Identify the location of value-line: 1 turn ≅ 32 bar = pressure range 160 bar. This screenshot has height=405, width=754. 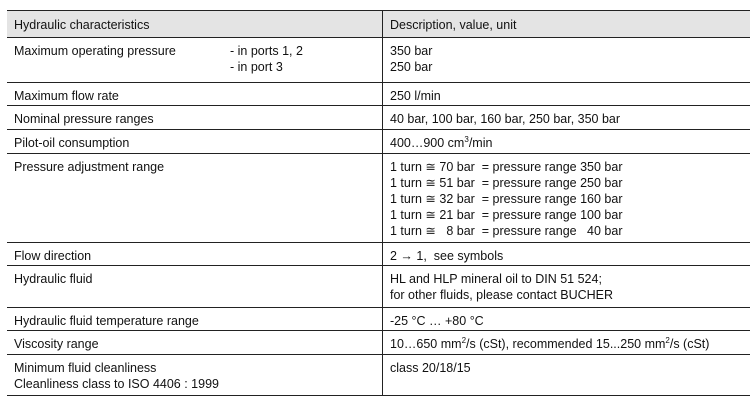
(567, 199).